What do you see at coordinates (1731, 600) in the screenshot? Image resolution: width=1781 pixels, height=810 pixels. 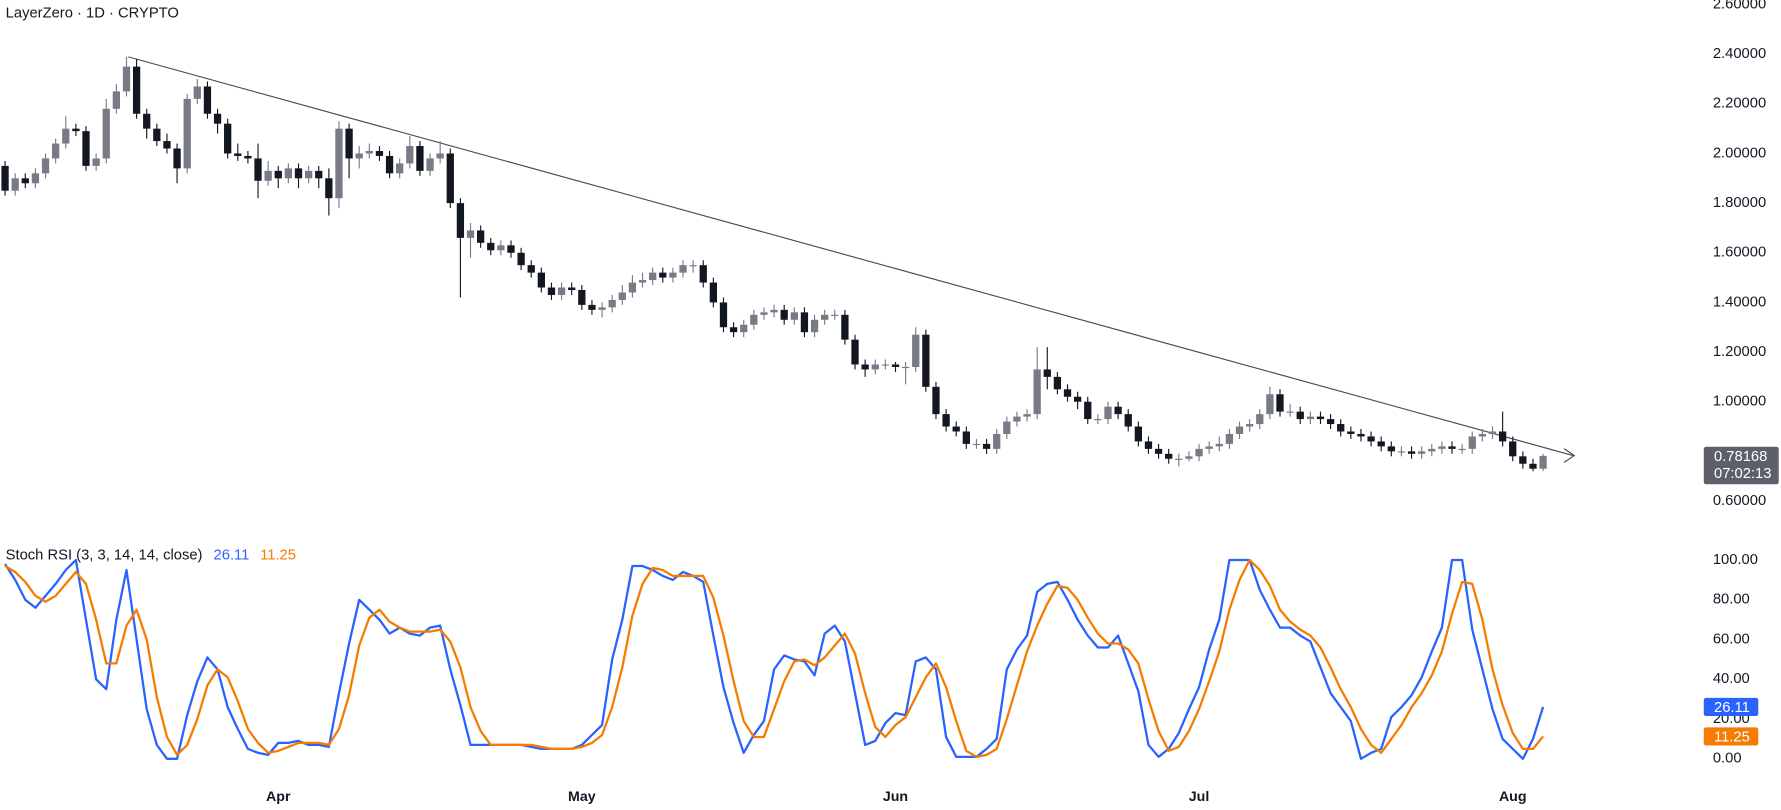 I see `y-tick-label: 80.00` at bounding box center [1731, 600].